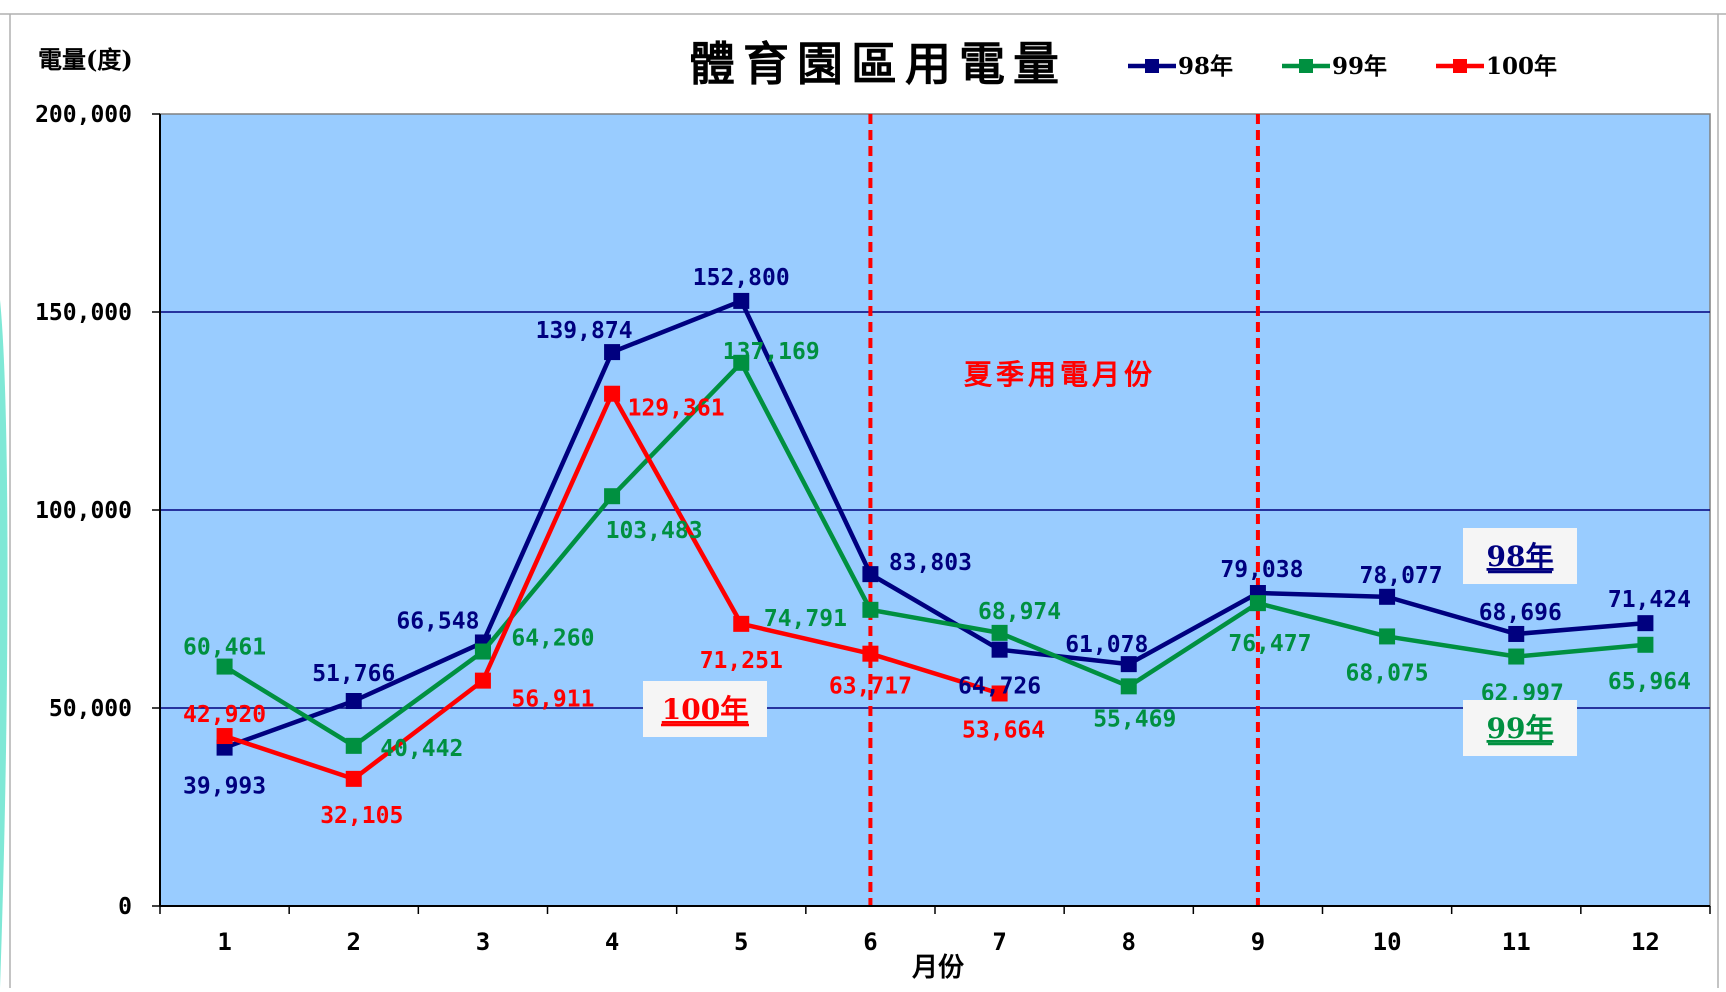 This screenshot has height=992, width=1726. I want to click on y-tick-label: 50,000, so click(90, 709).